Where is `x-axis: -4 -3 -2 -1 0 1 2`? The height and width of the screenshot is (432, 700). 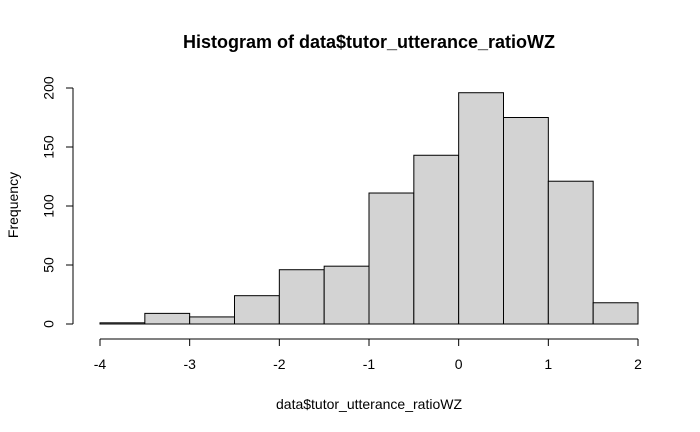
x-axis: -4 -3 -2 -1 0 1 2 is located at coordinates (368, 355).